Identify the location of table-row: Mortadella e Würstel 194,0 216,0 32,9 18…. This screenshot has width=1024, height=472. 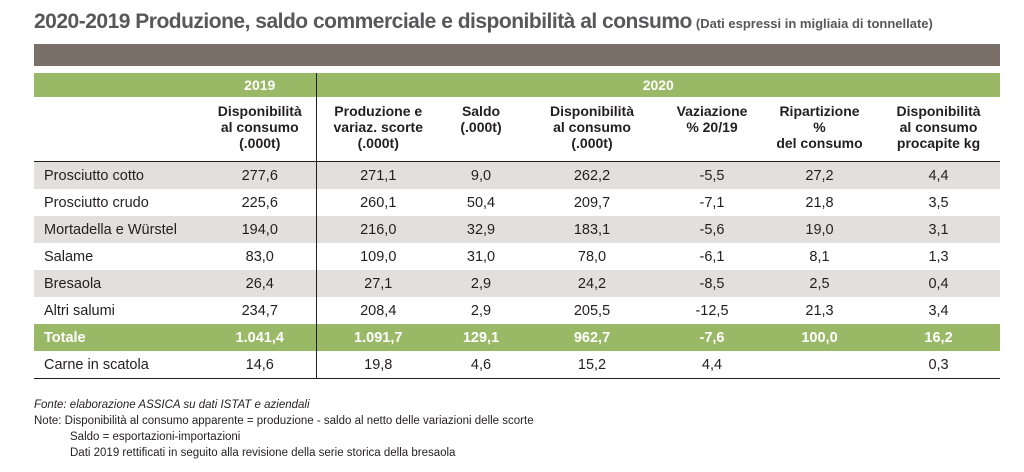
(517, 229).